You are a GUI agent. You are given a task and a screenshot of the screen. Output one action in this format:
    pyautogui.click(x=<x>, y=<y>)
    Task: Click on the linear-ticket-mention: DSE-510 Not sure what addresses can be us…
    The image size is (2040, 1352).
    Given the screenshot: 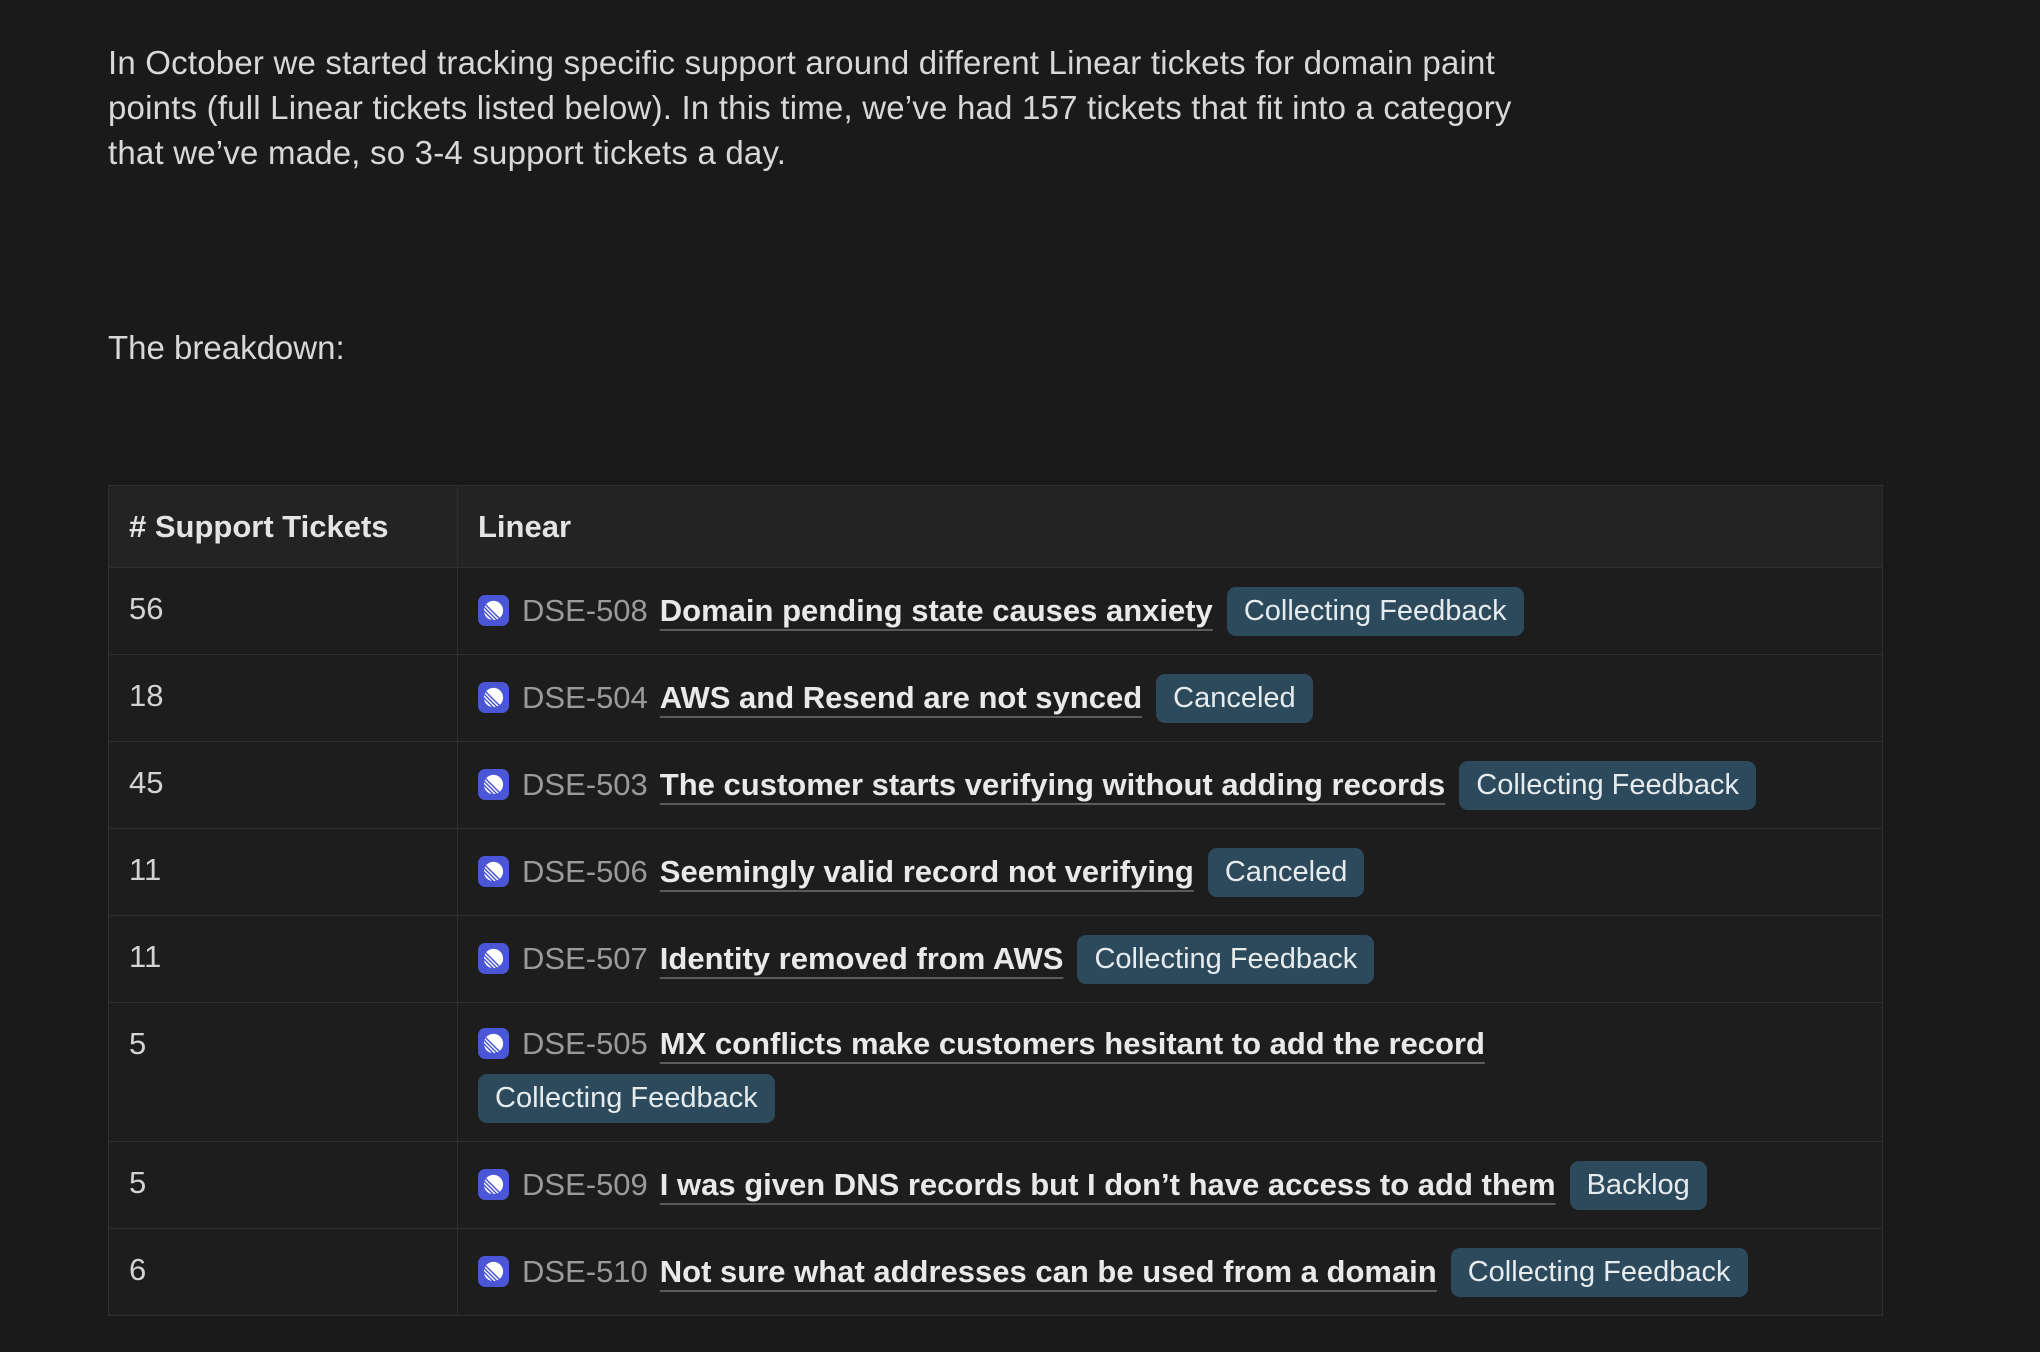 What is the action you would take?
    pyautogui.click(x=1113, y=1272)
    